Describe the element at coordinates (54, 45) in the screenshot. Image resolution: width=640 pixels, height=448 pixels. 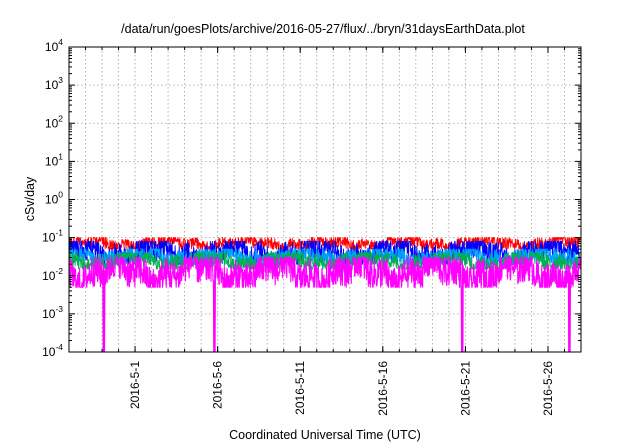
I see `y-tick-label: 10⁴` at that location.